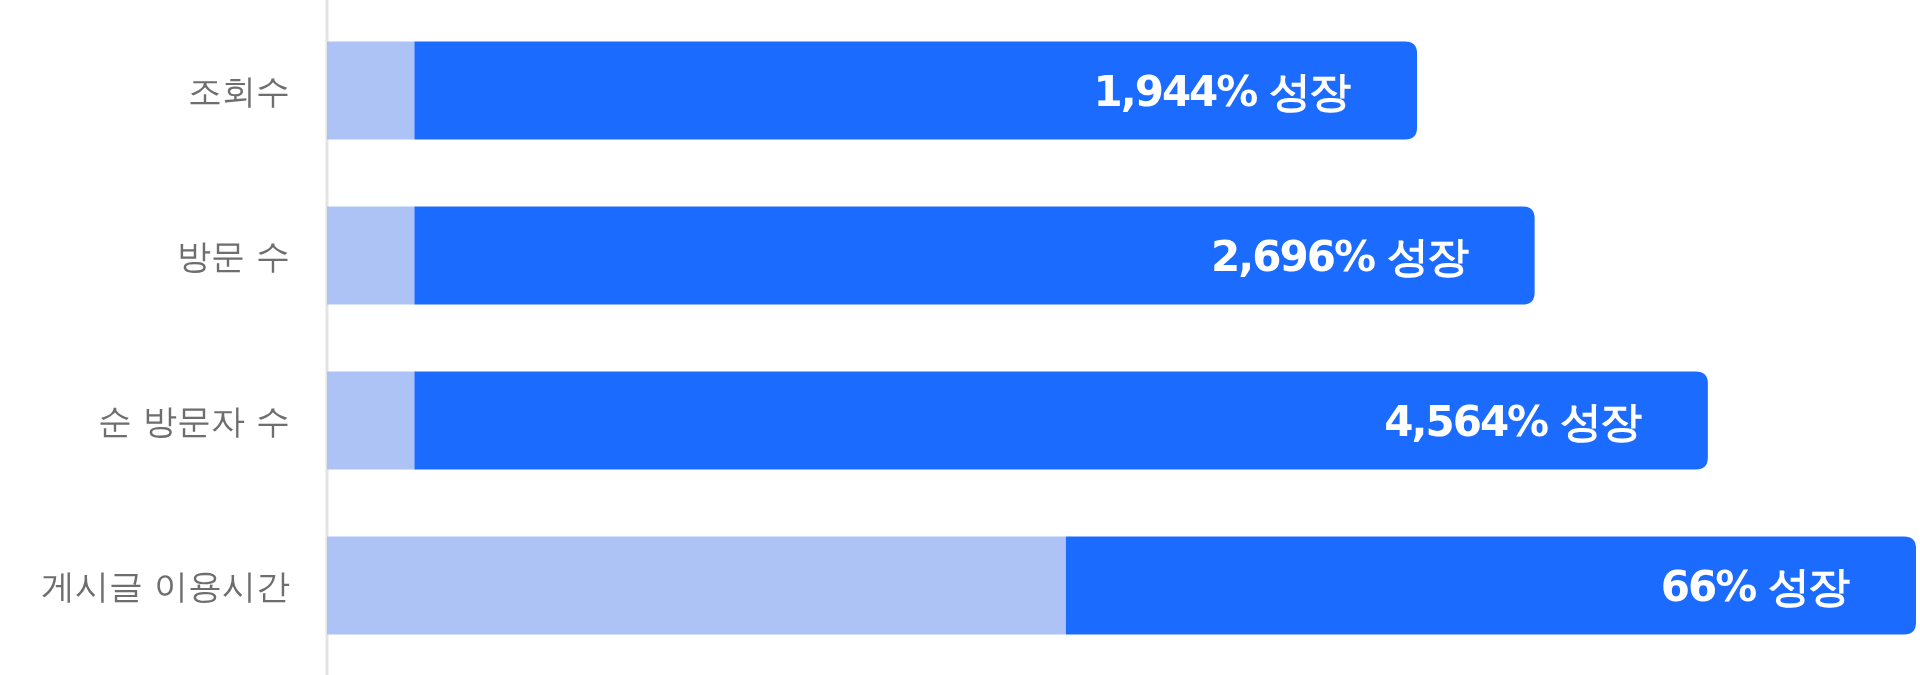  I want to click on annotation: 1,944% 성장, so click(1222, 91).